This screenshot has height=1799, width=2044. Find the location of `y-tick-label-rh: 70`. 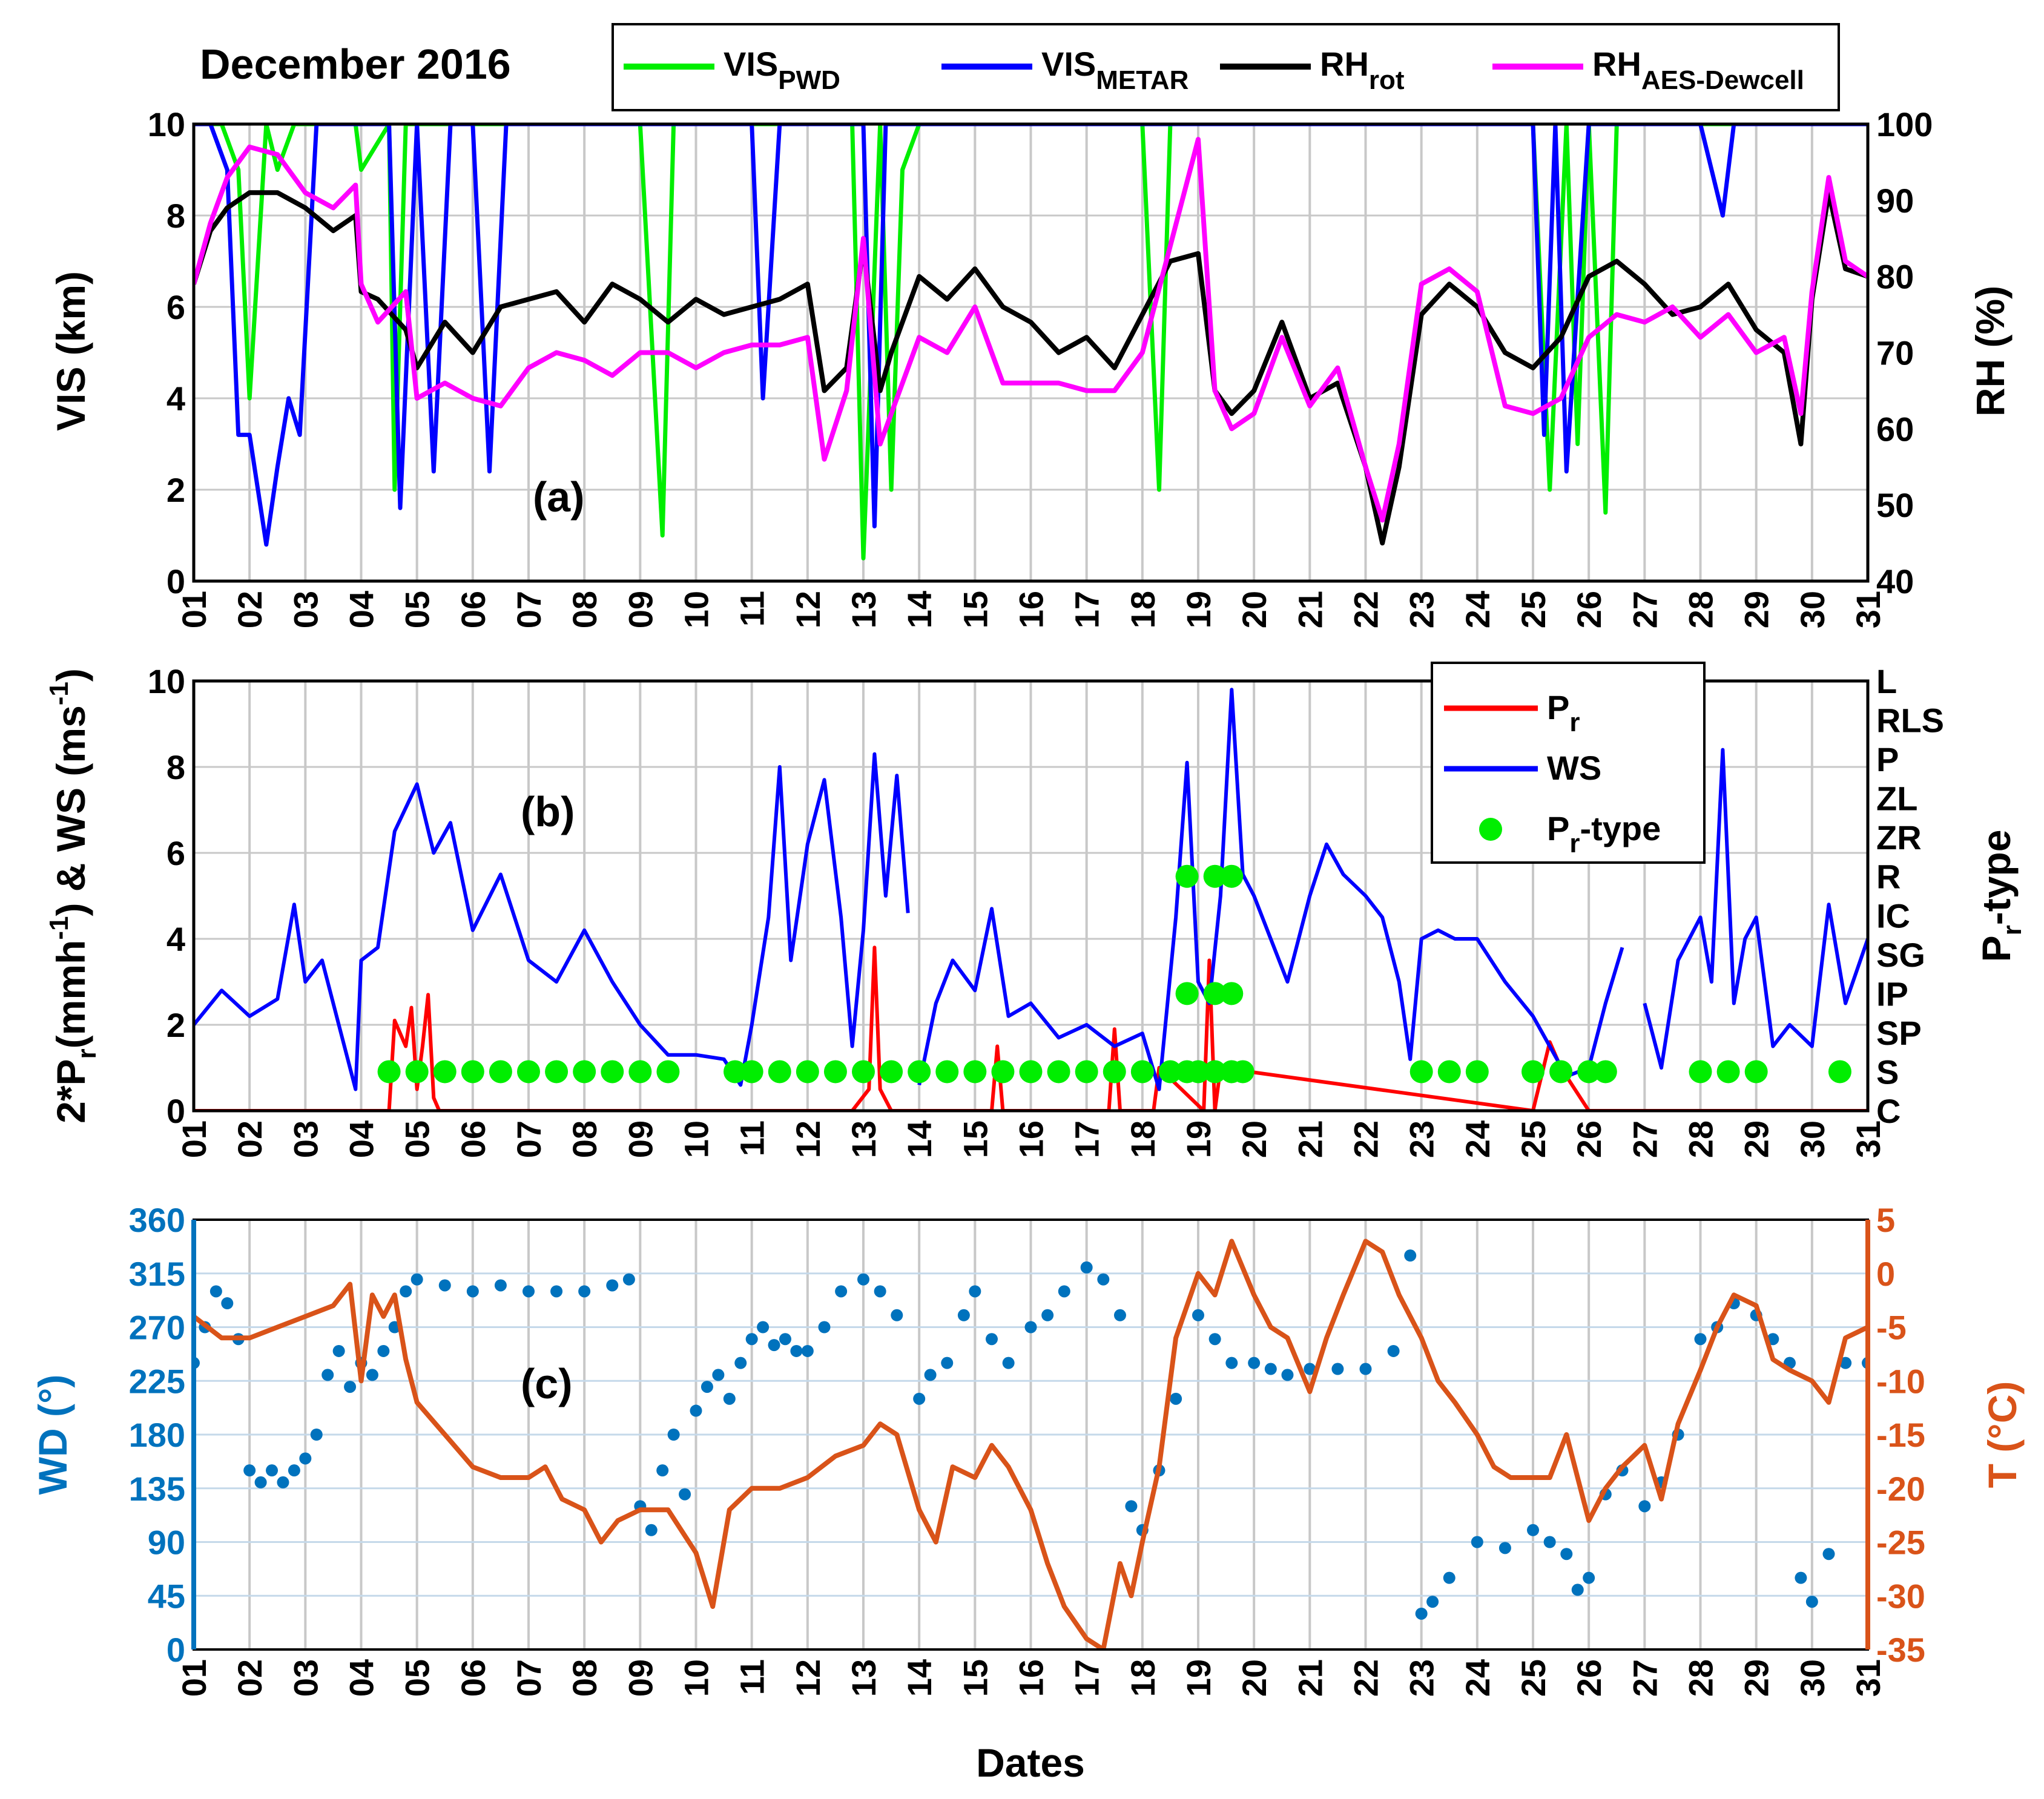

y-tick-label-rh: 70 is located at coordinates (1895, 353).